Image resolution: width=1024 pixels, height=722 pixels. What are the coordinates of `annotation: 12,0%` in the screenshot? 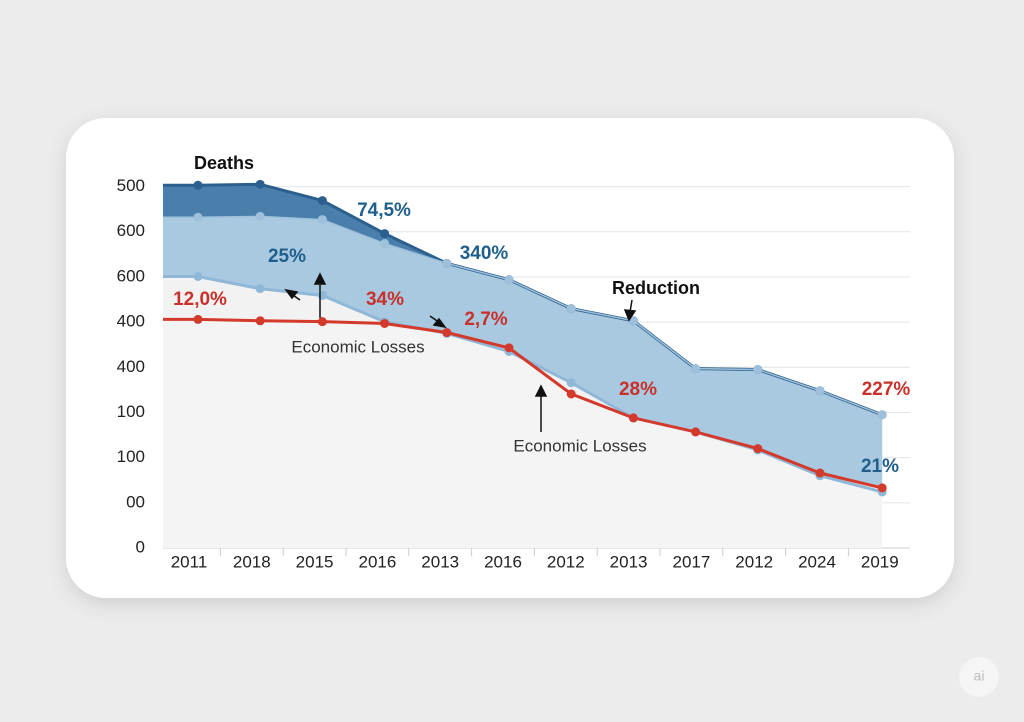 It's located at (200, 299).